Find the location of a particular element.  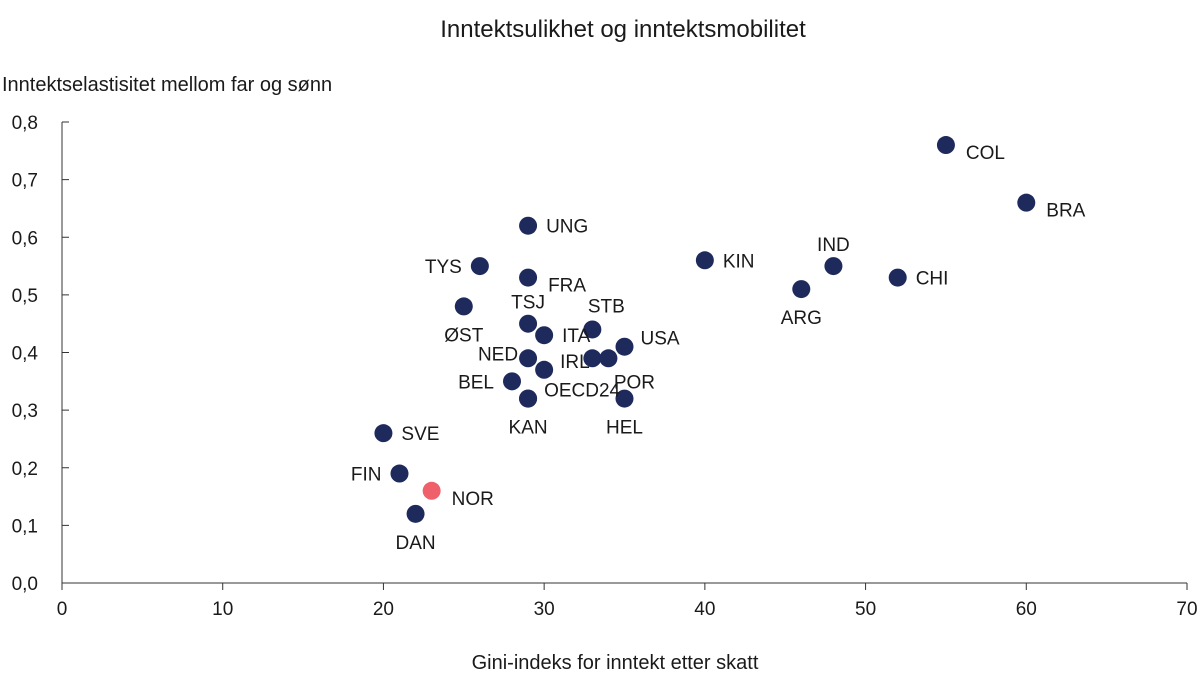

point-label: BEL is located at coordinates (476, 382).